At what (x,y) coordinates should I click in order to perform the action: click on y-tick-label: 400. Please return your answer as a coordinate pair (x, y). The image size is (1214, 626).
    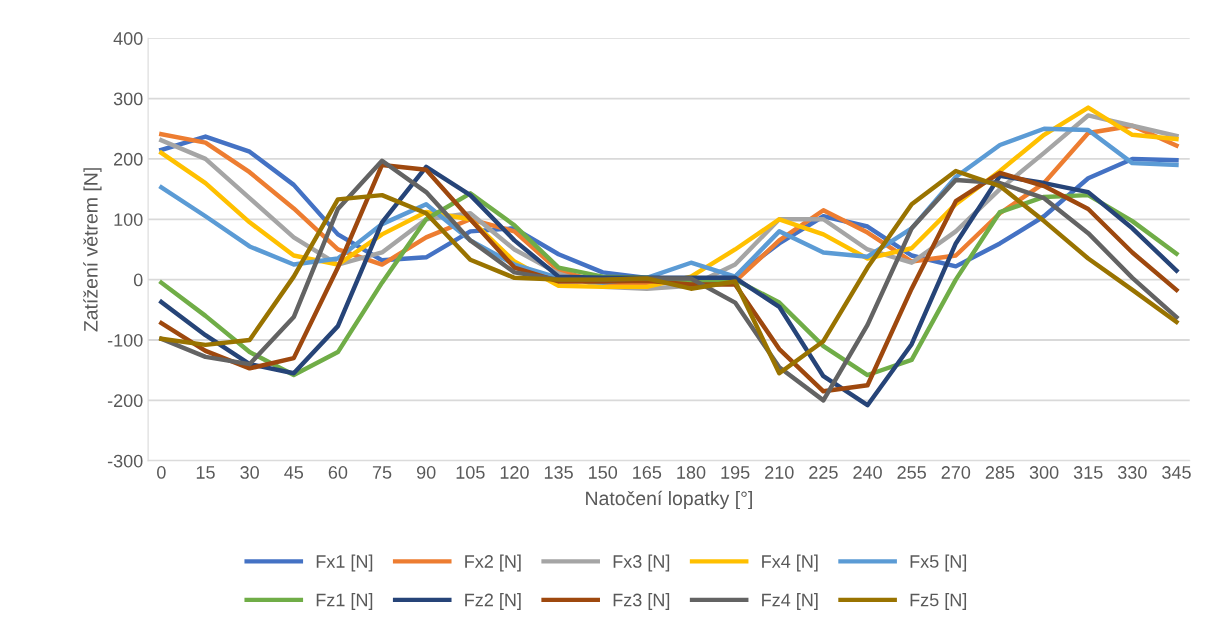
    Looking at the image, I should click on (128, 38).